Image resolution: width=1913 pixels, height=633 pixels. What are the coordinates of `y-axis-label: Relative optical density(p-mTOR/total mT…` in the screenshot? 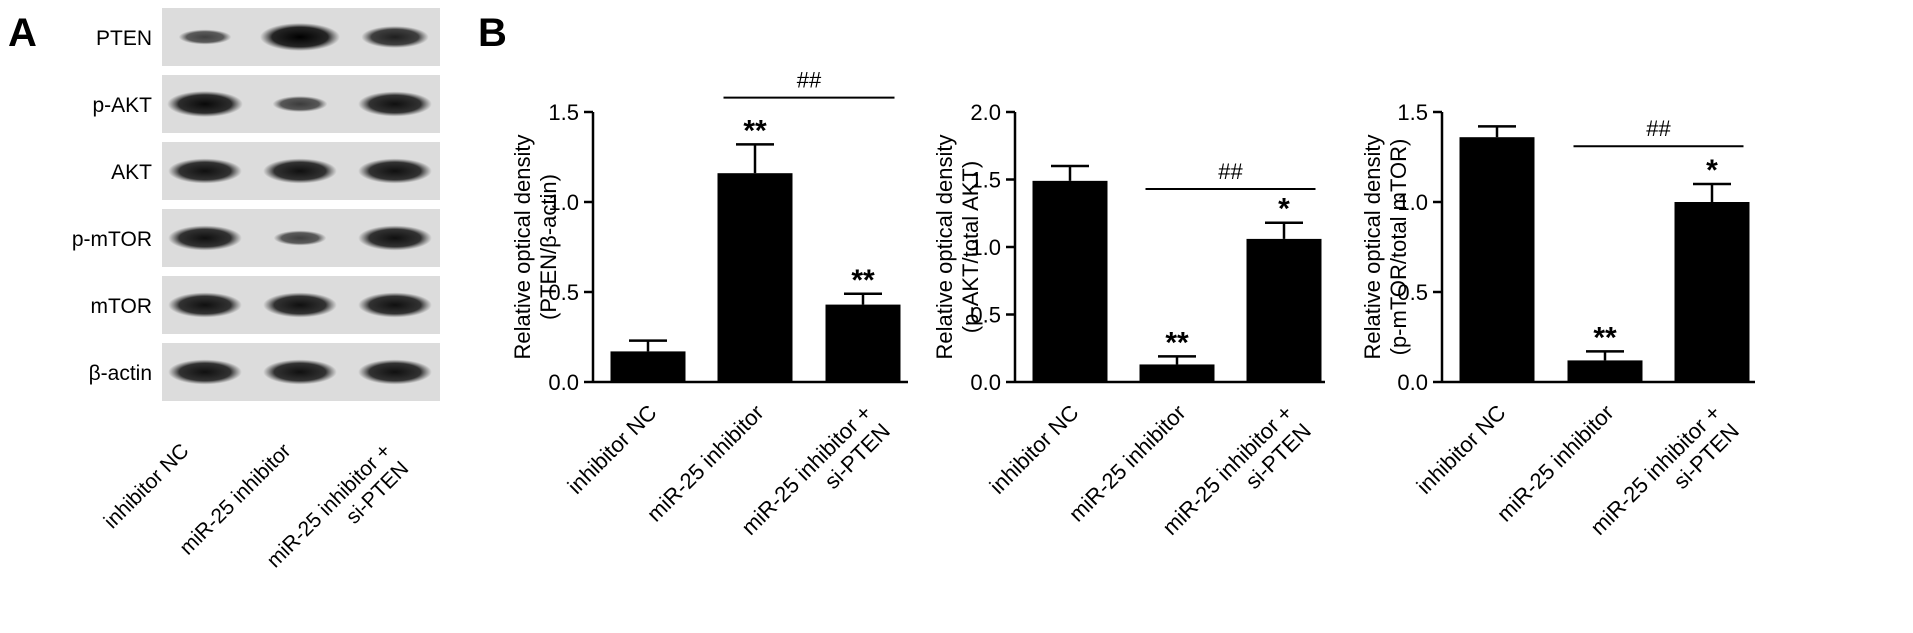 It's located at (1385, 246).